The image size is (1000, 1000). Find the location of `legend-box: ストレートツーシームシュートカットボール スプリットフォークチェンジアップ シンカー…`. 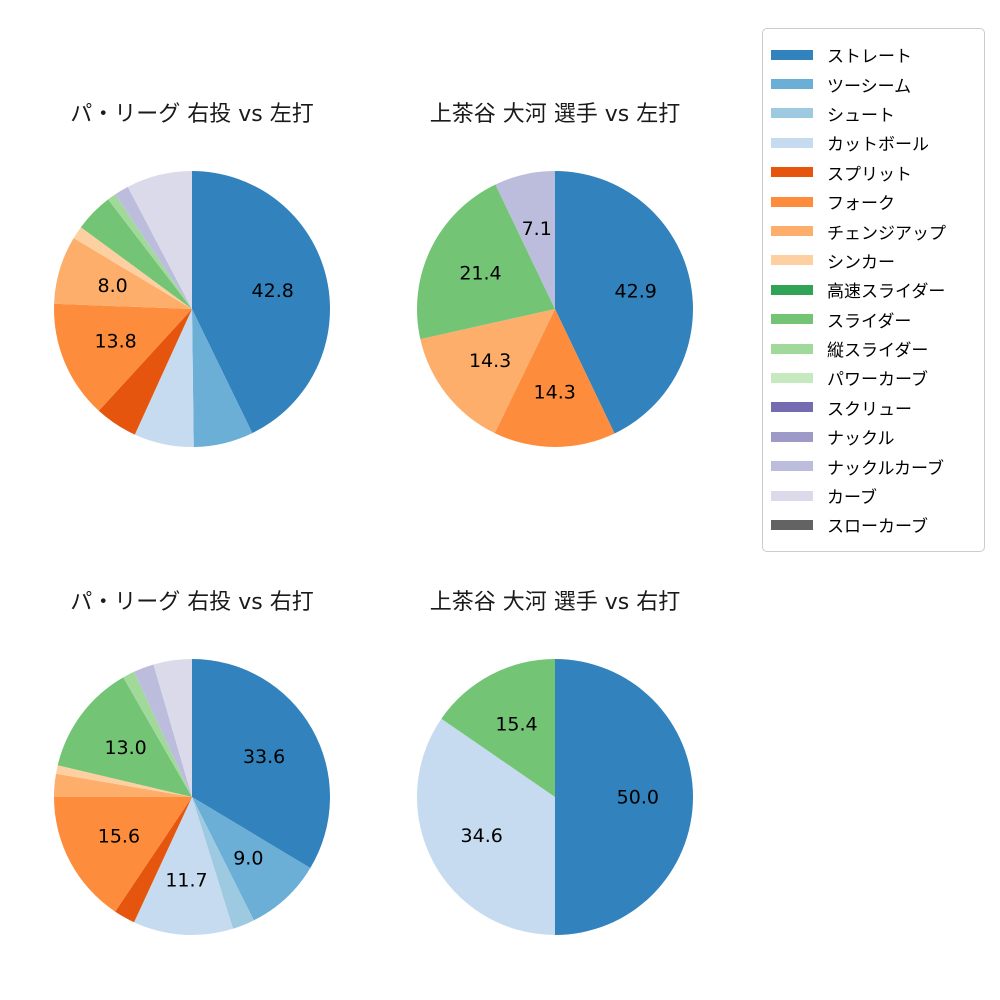

legend-box: ストレートツーシームシュートカットボール スプリットフォークチェンジアップ シンカー… is located at coordinates (873, 290).